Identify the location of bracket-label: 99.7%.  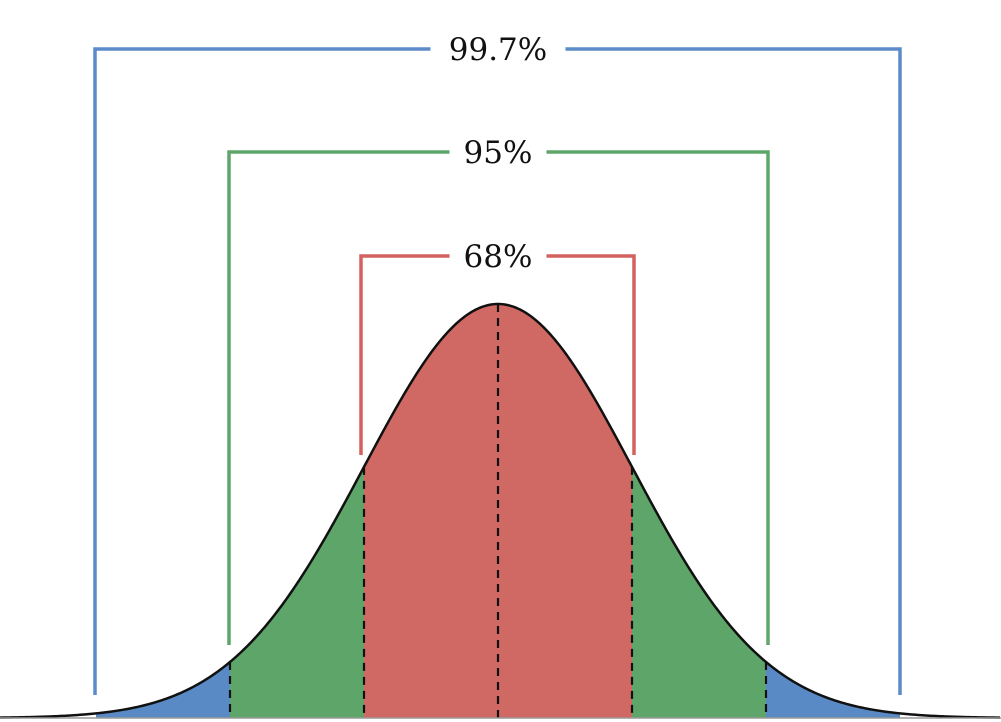
(498, 50).